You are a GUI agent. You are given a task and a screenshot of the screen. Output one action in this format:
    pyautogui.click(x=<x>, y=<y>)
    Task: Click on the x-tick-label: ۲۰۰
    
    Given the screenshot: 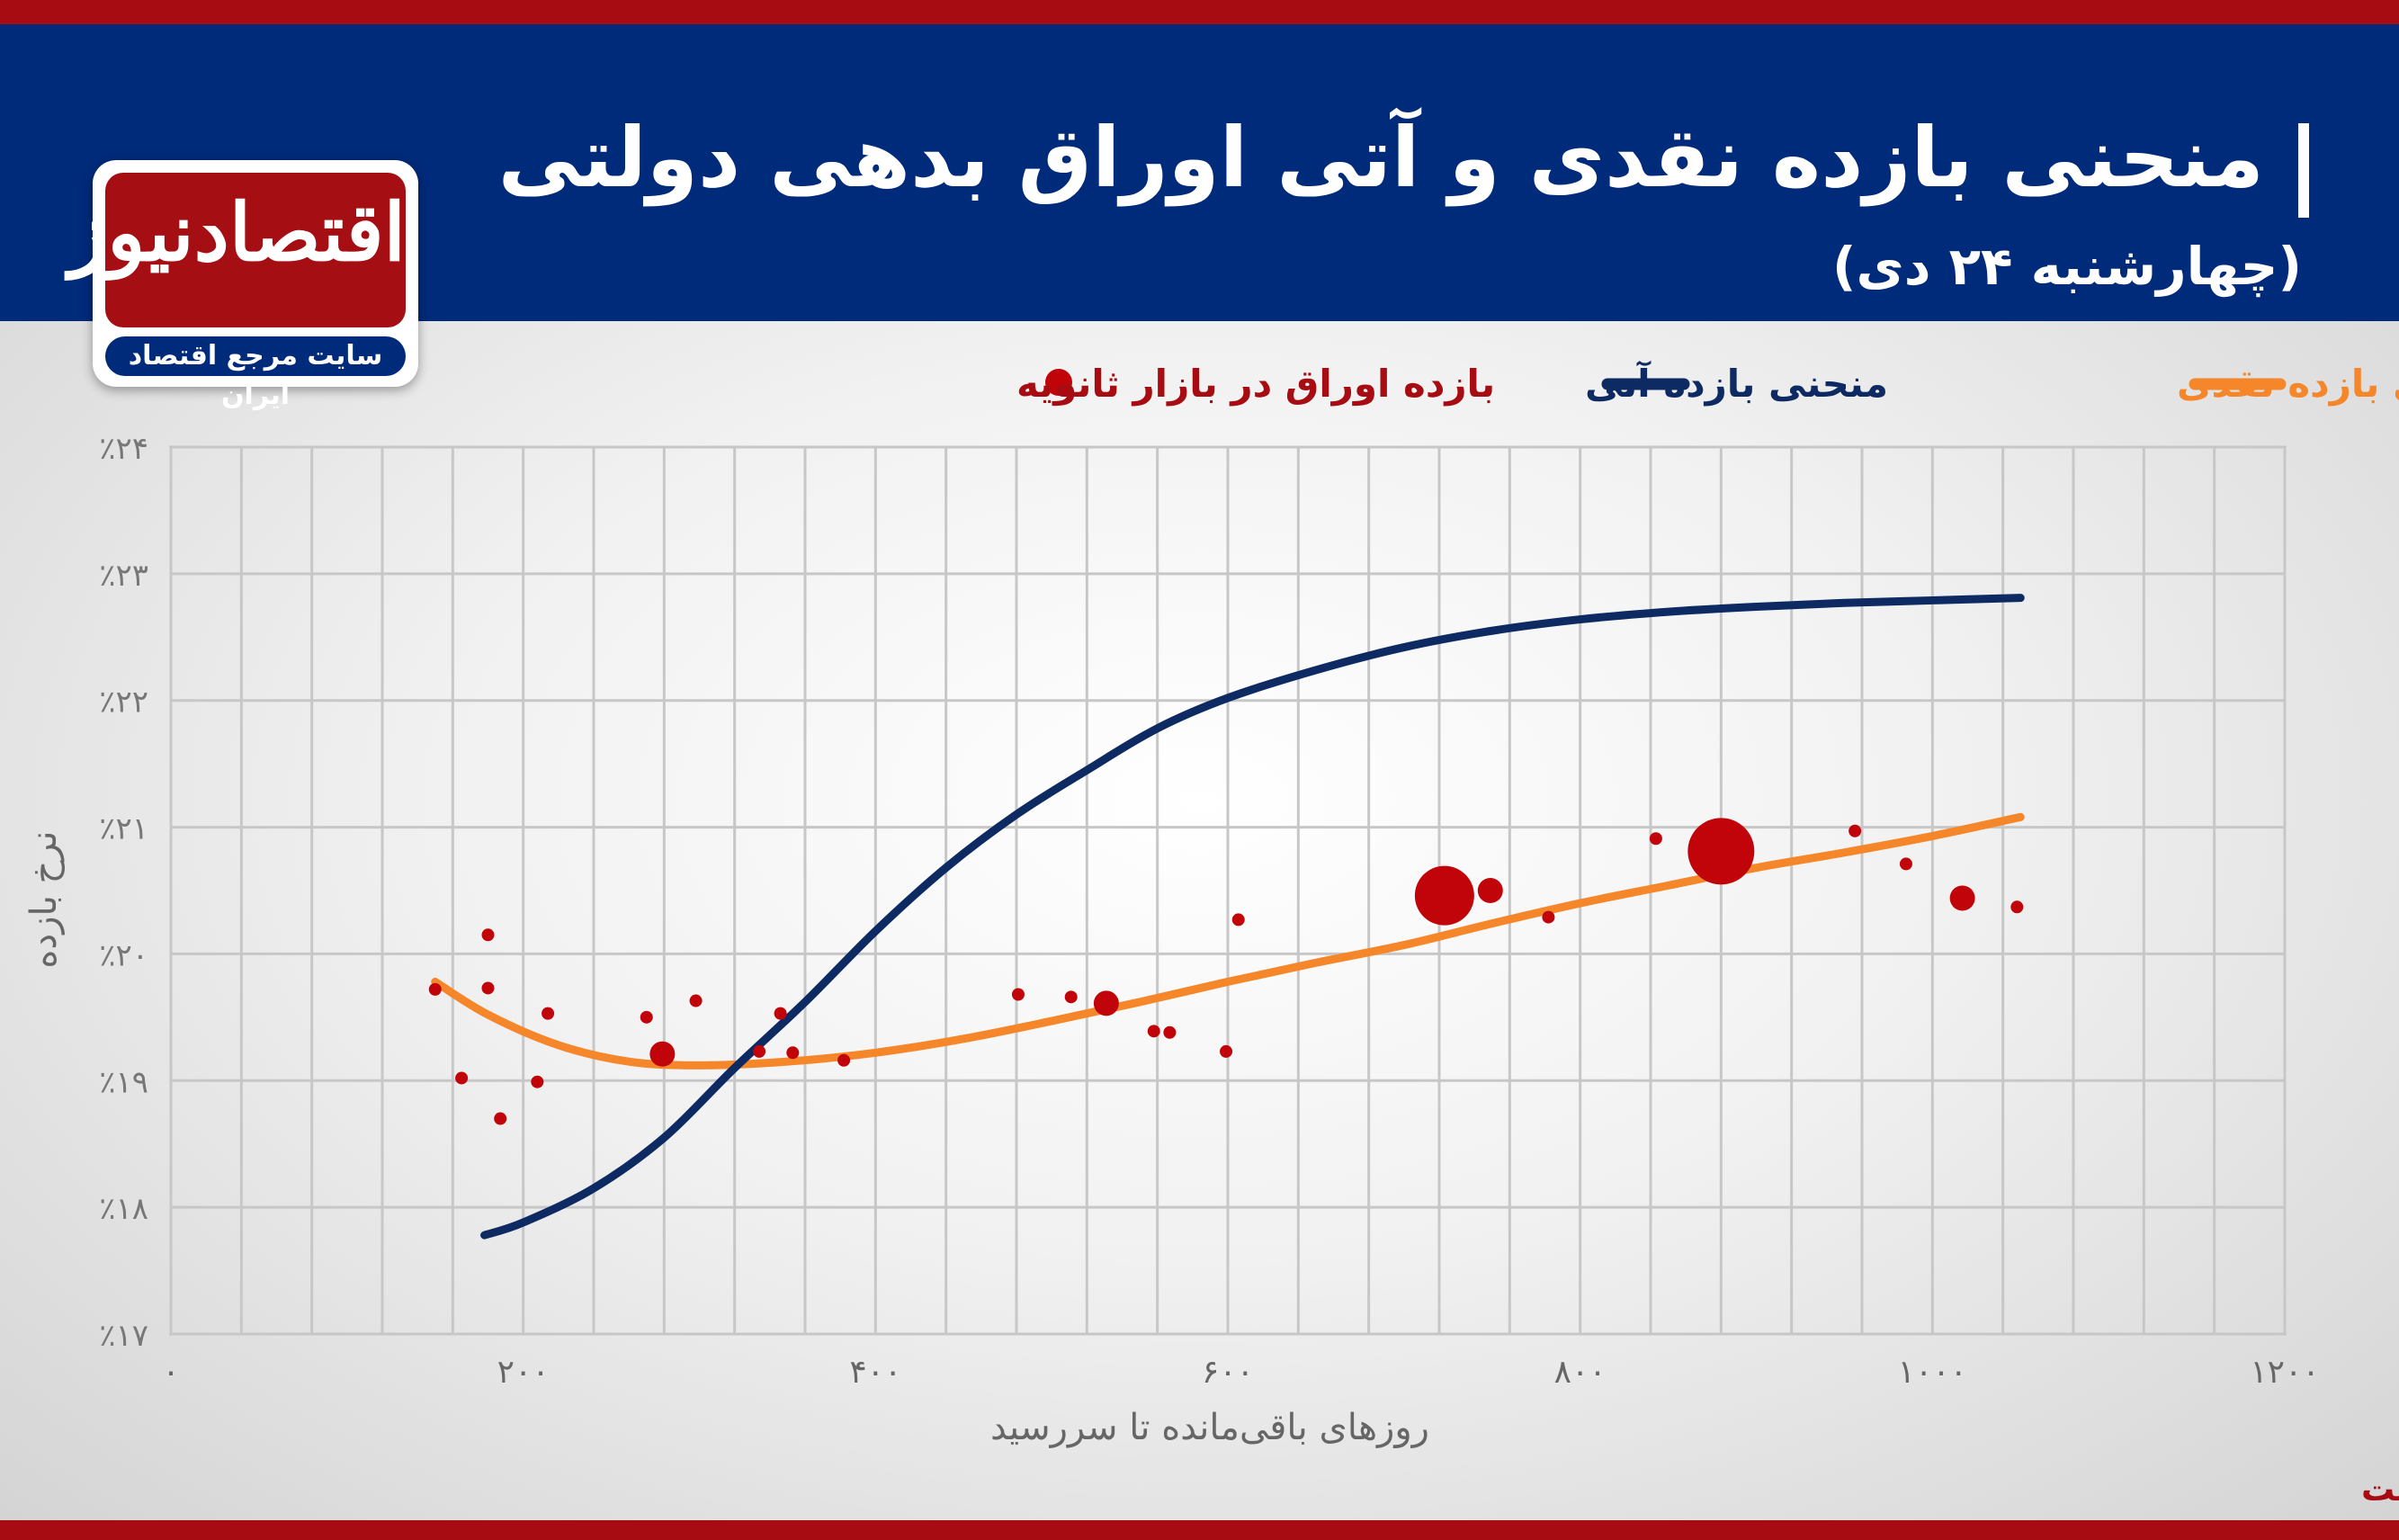 What is the action you would take?
    pyautogui.click(x=523, y=1372)
    